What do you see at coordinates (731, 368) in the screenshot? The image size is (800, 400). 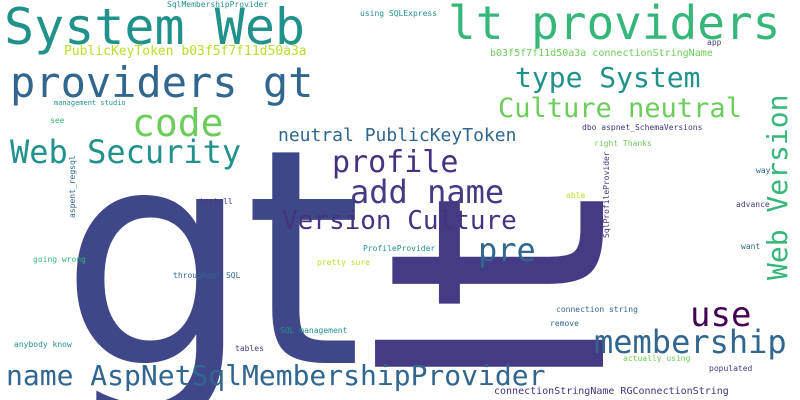 I see `word-populated: populated` at bounding box center [731, 368].